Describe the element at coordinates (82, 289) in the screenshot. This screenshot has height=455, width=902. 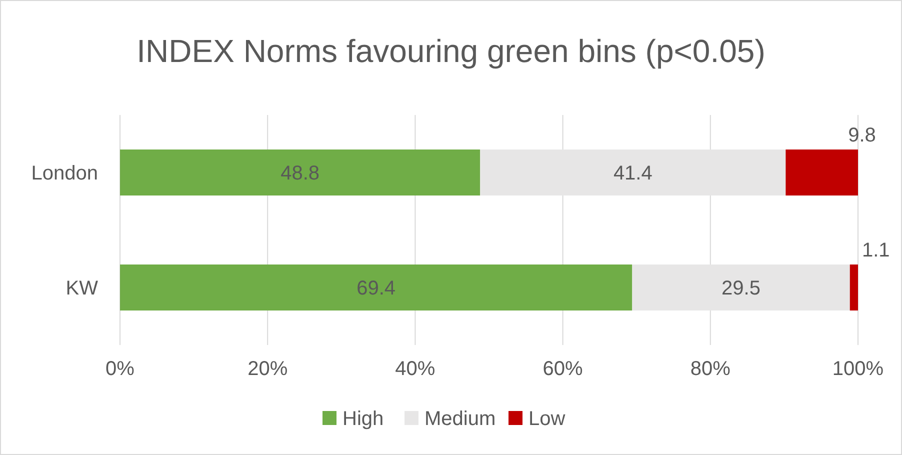
I see `y-tick-label: KW` at that location.